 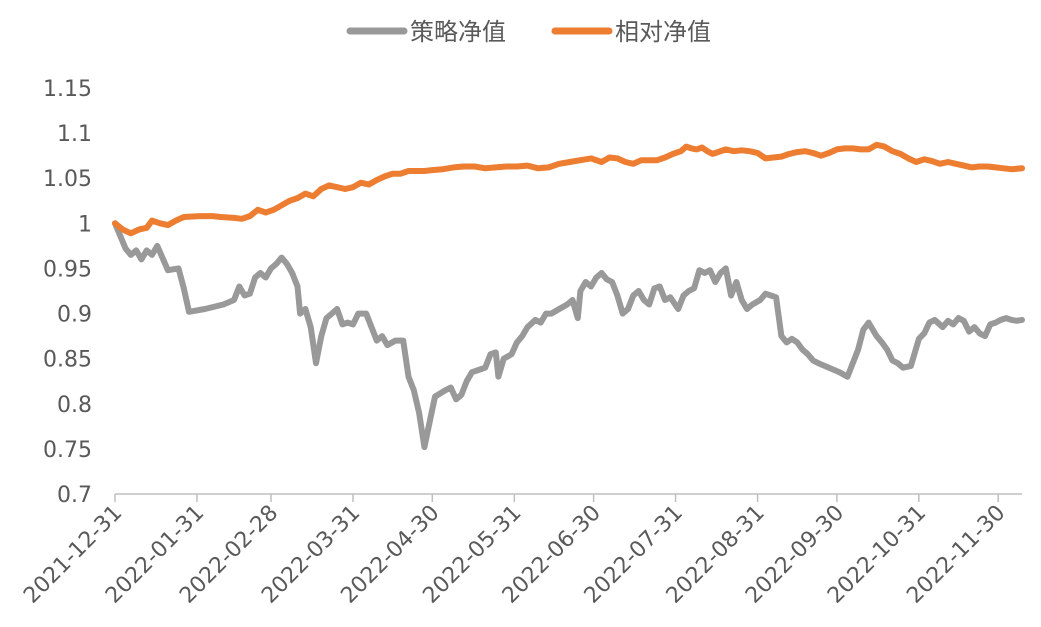 What do you see at coordinates (74, 495) in the screenshot?
I see `y-tick-label: 0.7` at bounding box center [74, 495].